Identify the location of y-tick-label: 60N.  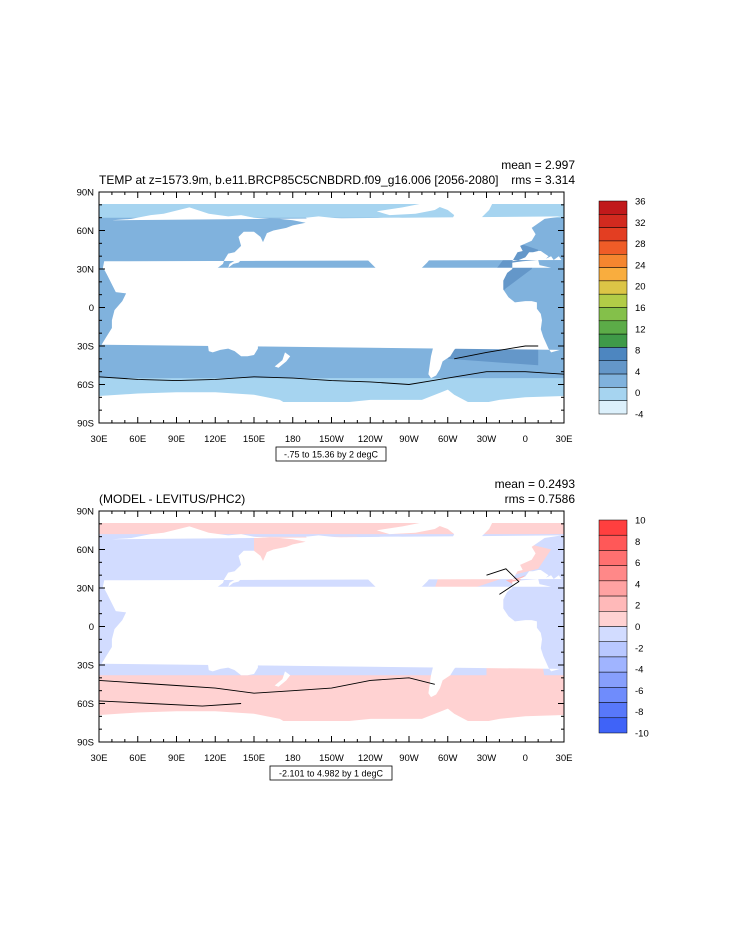
(86, 550).